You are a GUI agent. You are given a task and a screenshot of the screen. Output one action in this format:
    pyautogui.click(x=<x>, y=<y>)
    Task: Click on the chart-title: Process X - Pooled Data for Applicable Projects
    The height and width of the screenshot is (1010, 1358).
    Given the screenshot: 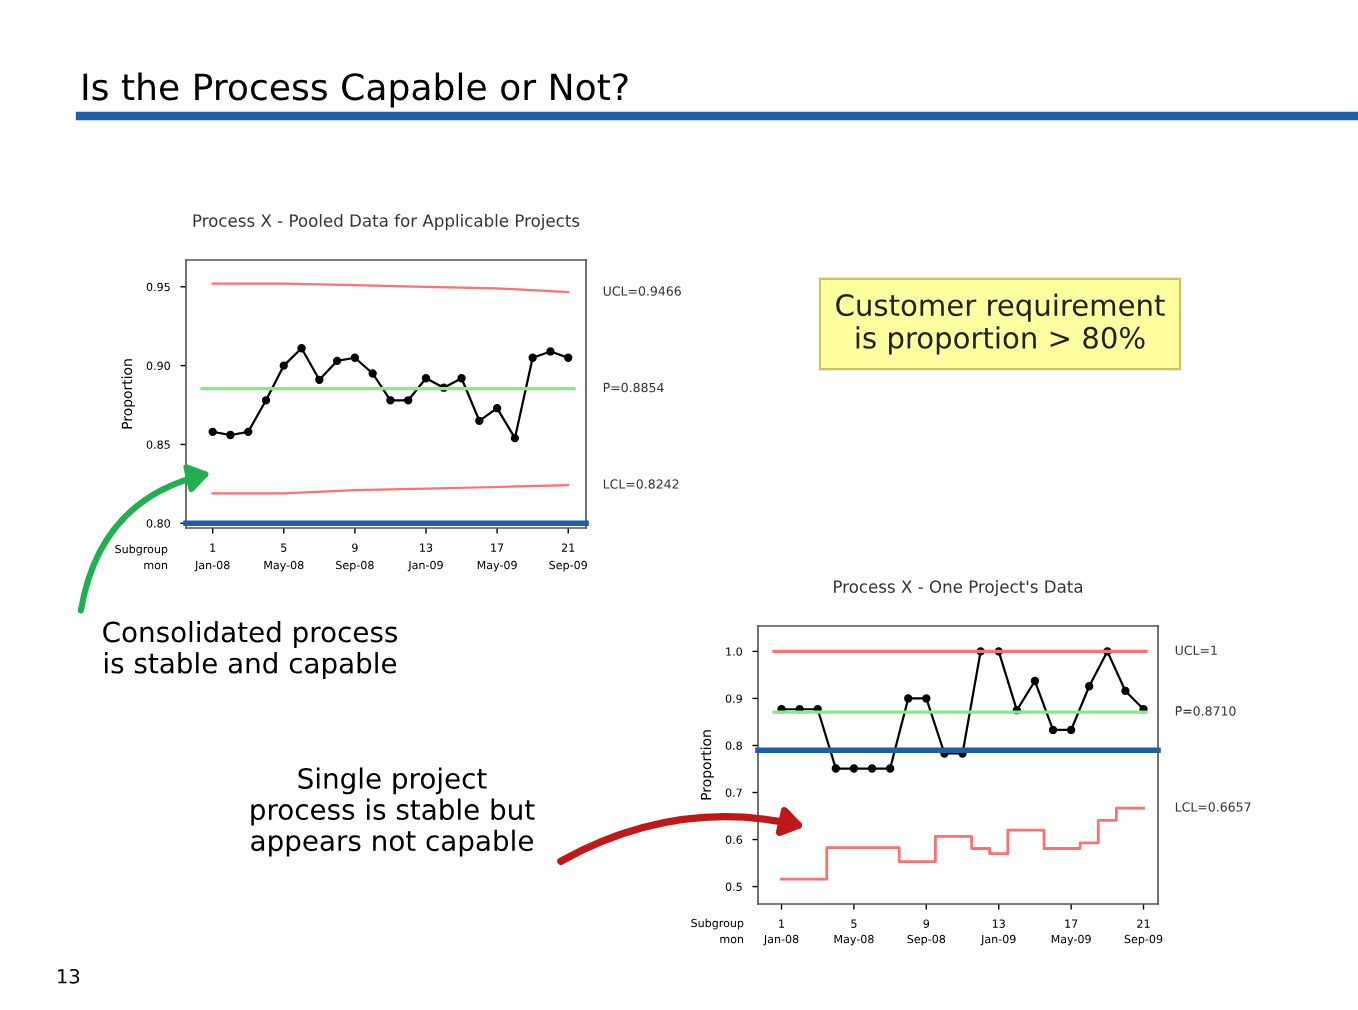 What is the action you would take?
    pyautogui.click(x=386, y=222)
    